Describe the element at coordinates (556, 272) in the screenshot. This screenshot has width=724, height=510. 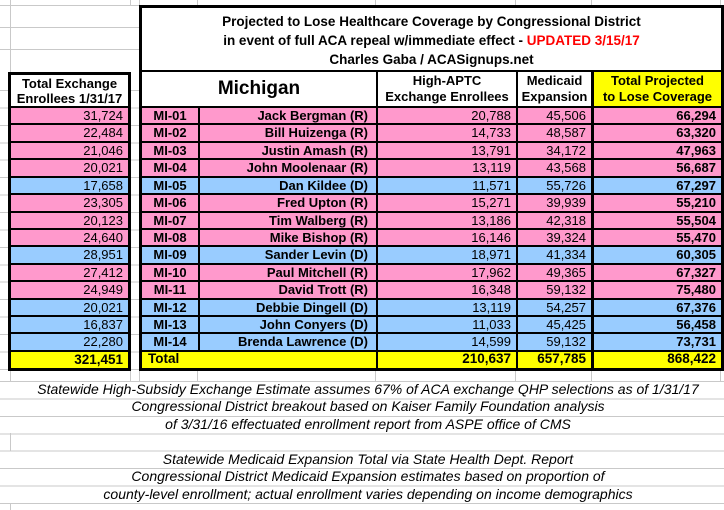
I see `medicaid-cell-MI-10: 49,365` at that location.